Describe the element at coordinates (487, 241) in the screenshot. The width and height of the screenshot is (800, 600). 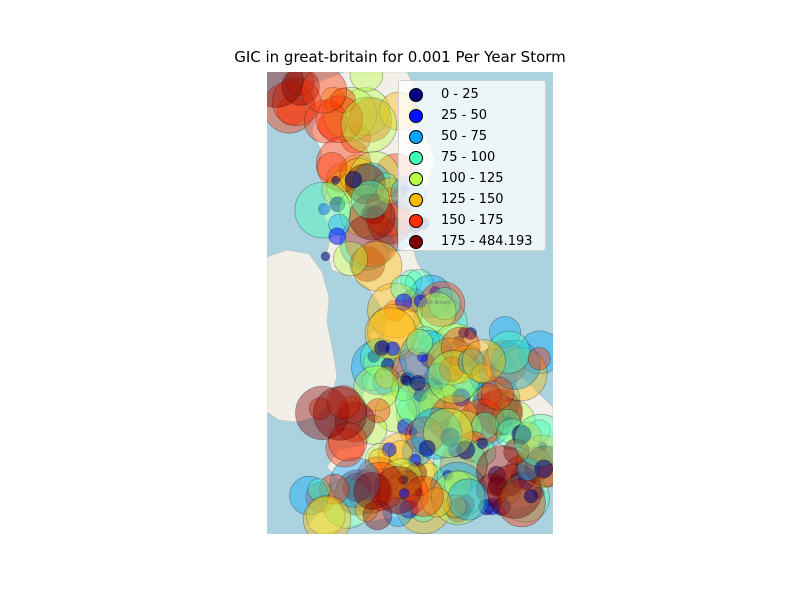
I see `legend-label: 175 - 484.193` at that location.